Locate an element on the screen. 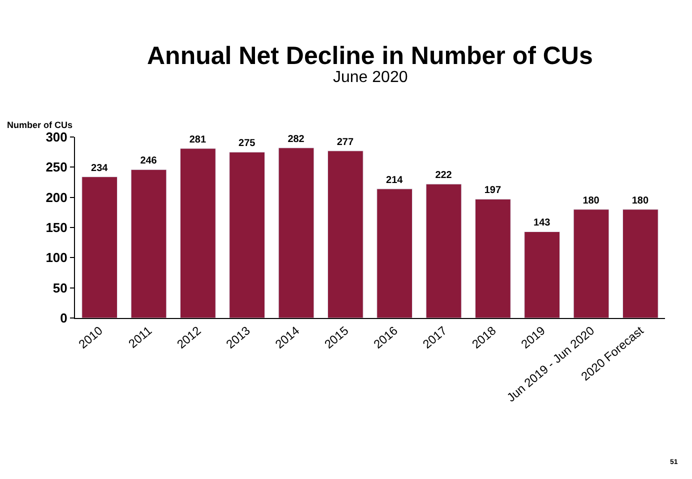 Image resolution: width=692 pixels, height=479 pixels. data-label: 275 is located at coordinates (247, 144).